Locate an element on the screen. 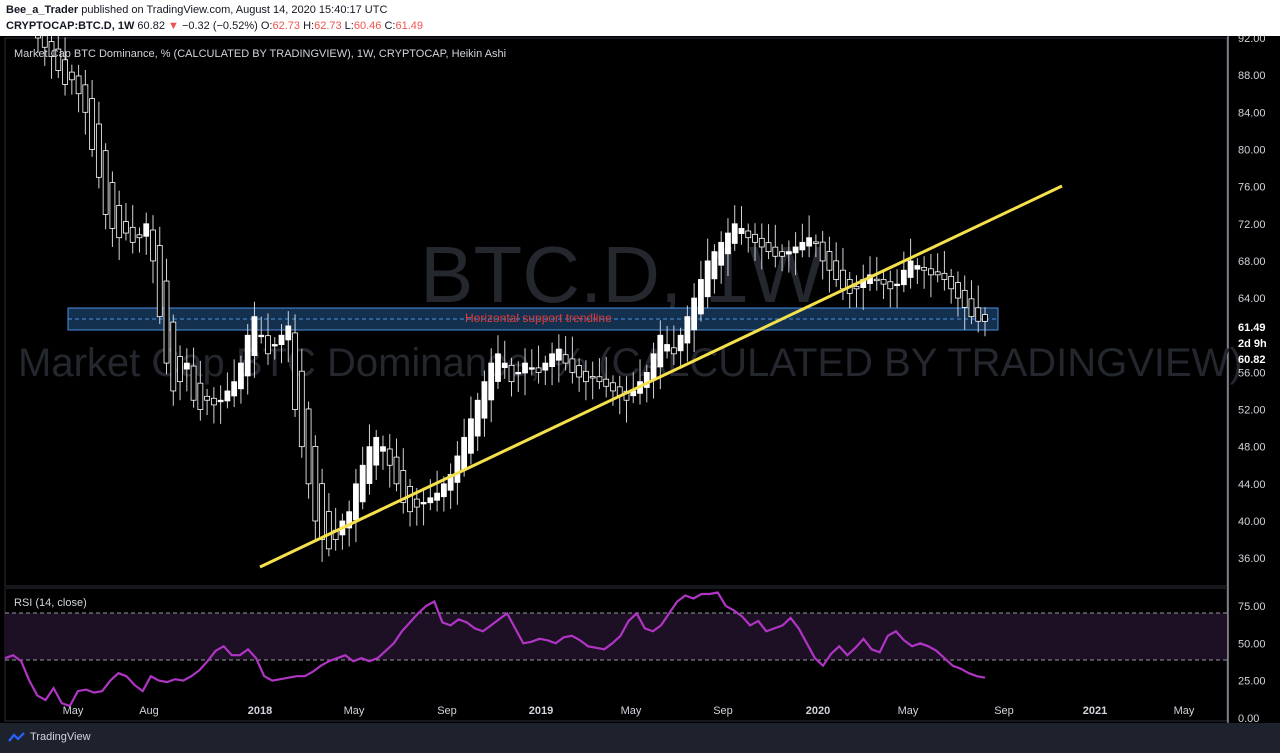 Image resolution: width=1280 pixels, height=753 pixels. author-name: Bee_a_Trader is located at coordinates (42, 10).